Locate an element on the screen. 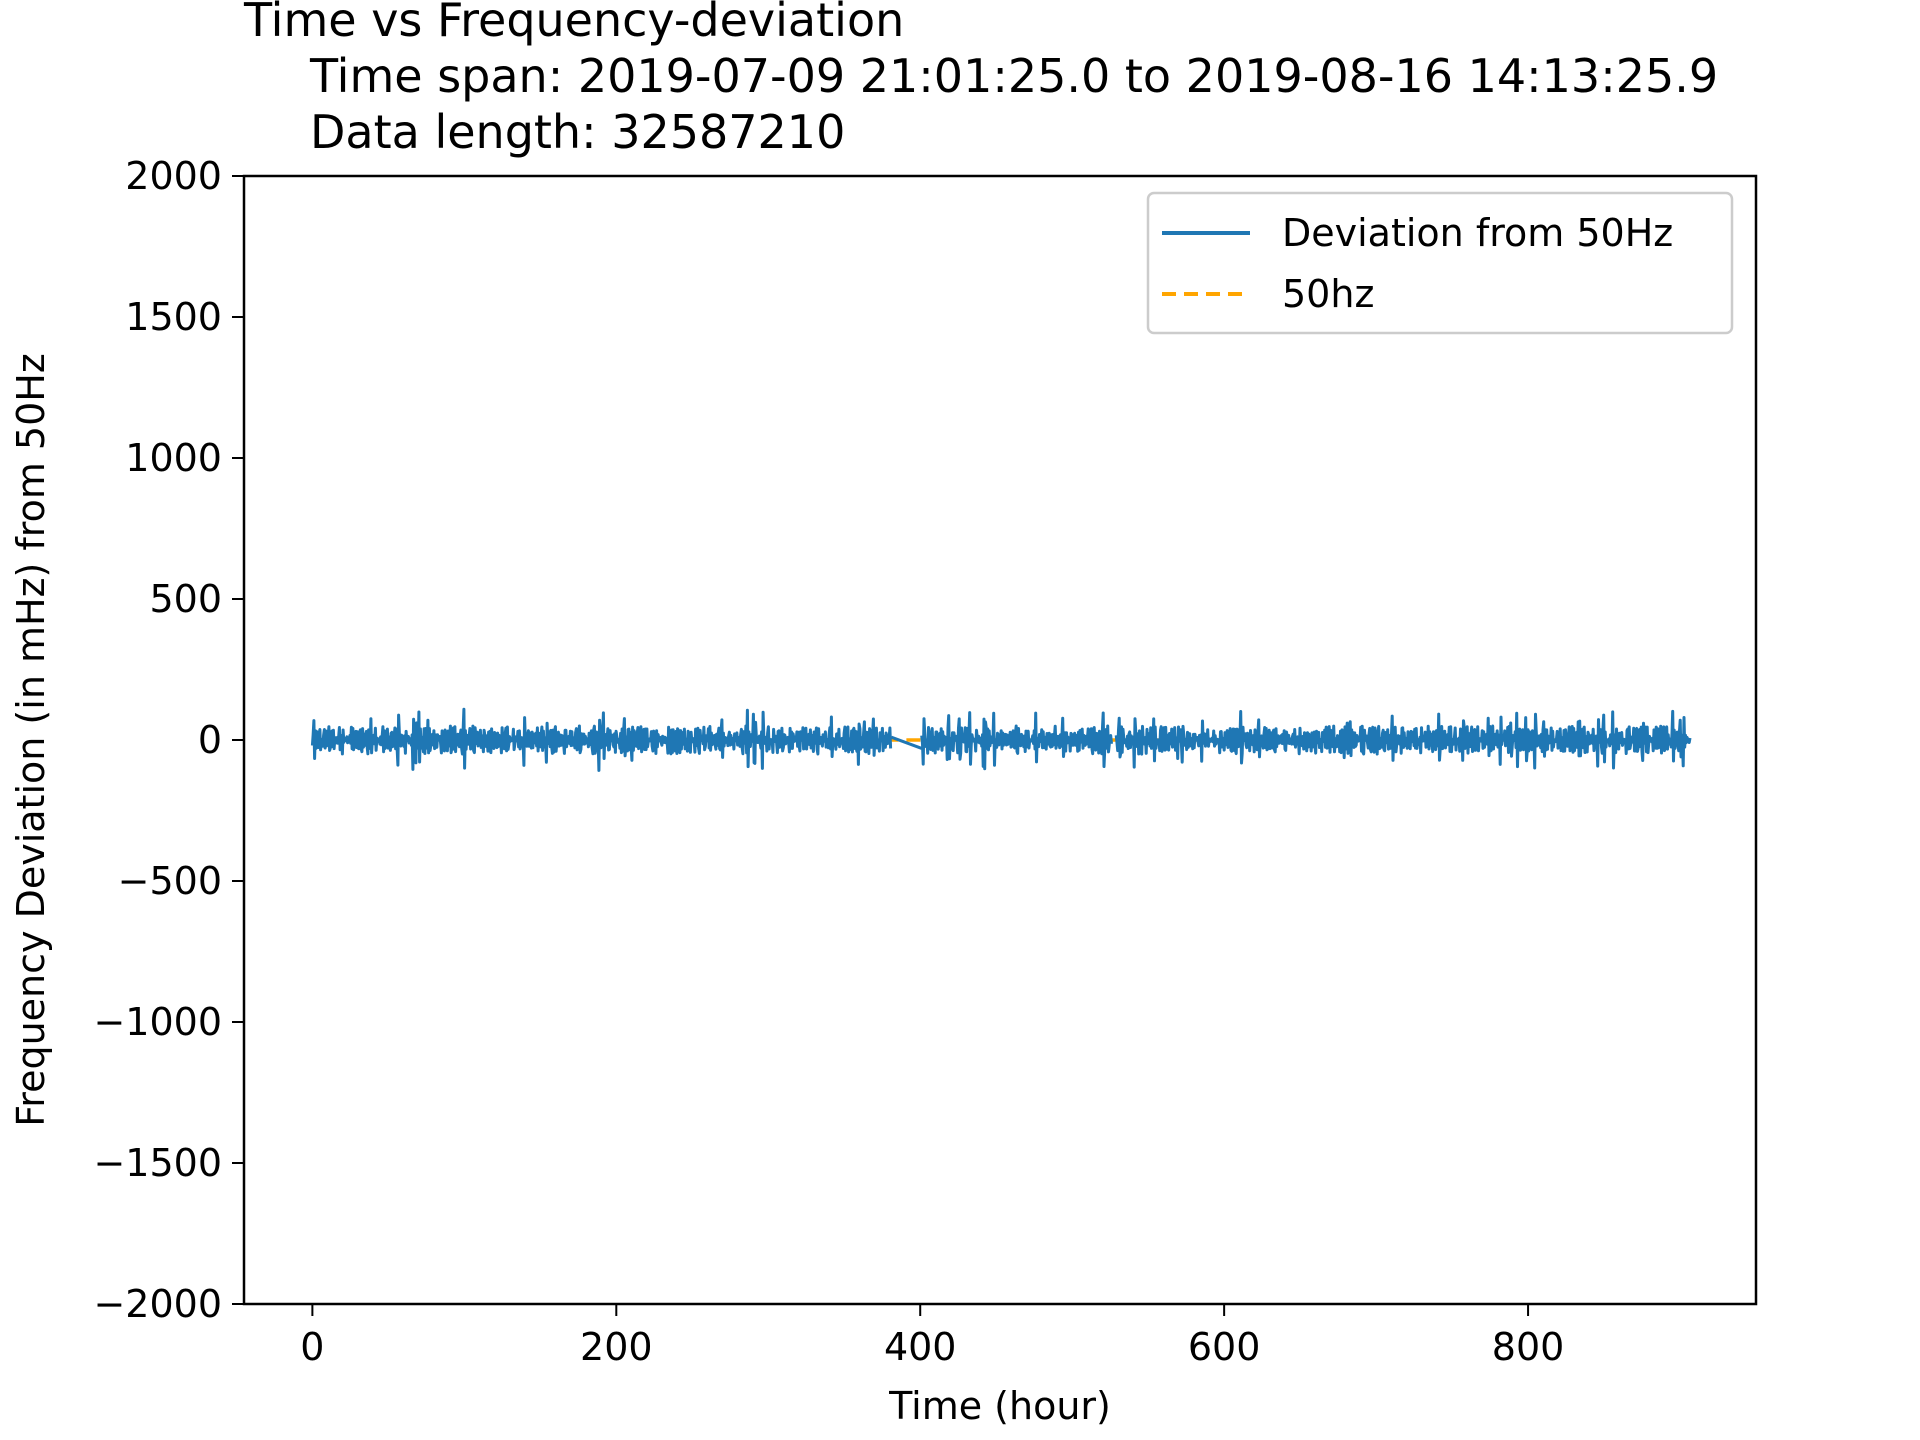 The width and height of the screenshot is (1920, 1440). y-axis-ticks: −2000 −1500 −1000 −500 0 500 1000 1500 2000 is located at coordinates (168, 740).